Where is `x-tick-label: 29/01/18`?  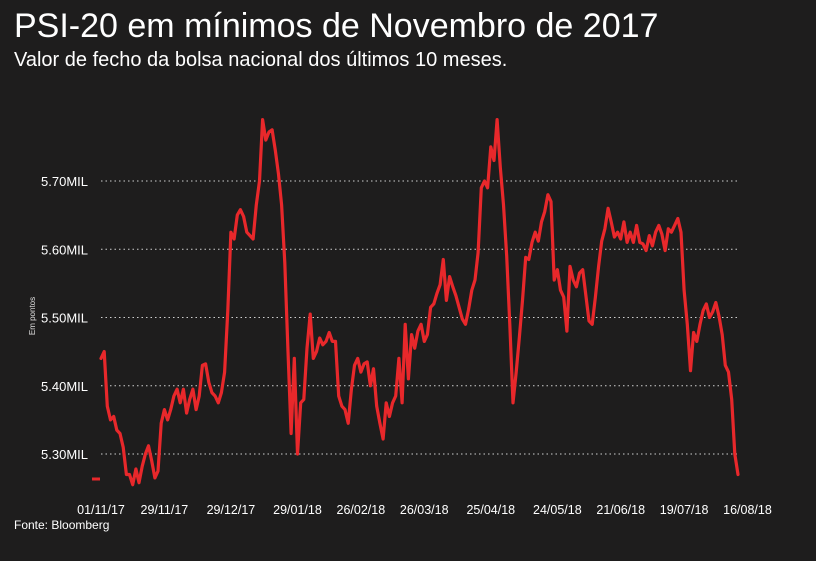 x-tick-label: 29/01/18 is located at coordinates (297, 510).